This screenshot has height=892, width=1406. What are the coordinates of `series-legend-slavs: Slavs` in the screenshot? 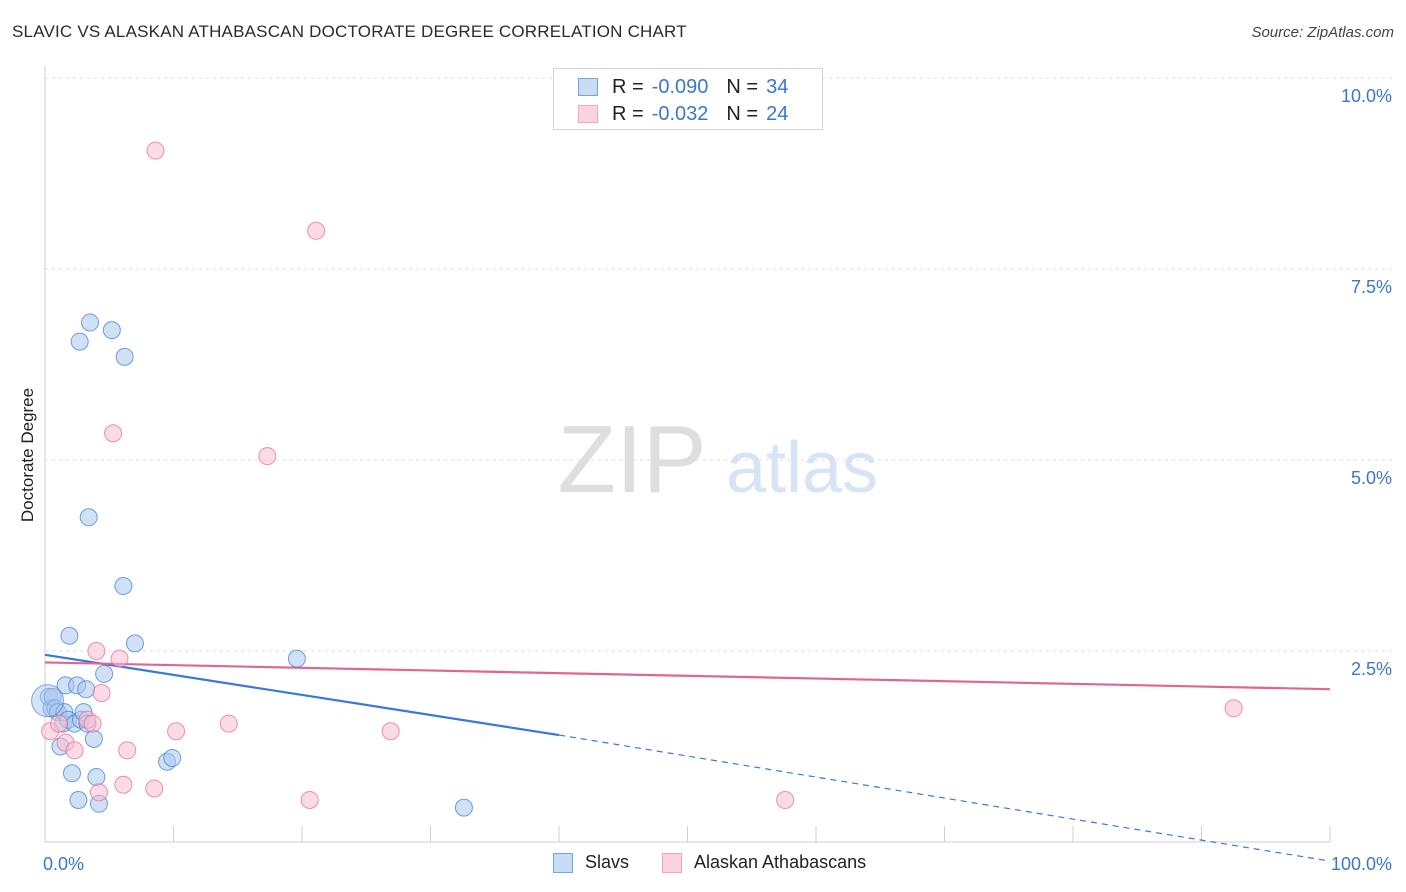 It's located at (591, 862).